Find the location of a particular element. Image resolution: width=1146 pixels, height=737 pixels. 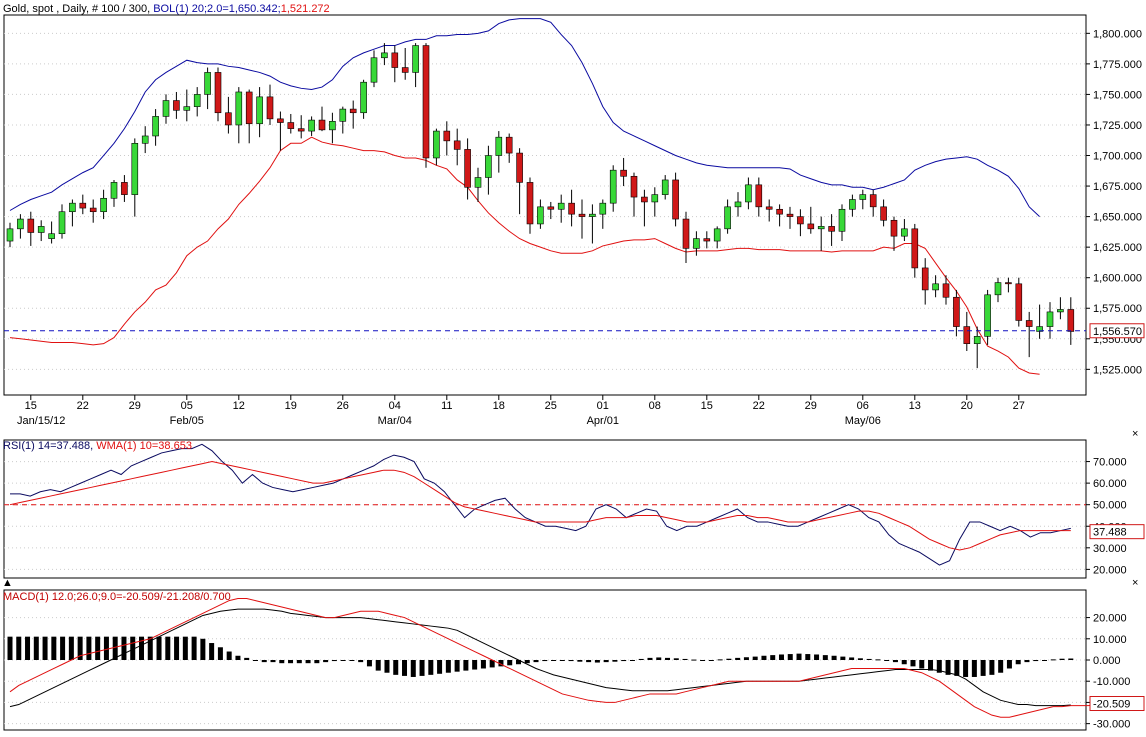

x-day-label: 05 is located at coordinates (187, 406).